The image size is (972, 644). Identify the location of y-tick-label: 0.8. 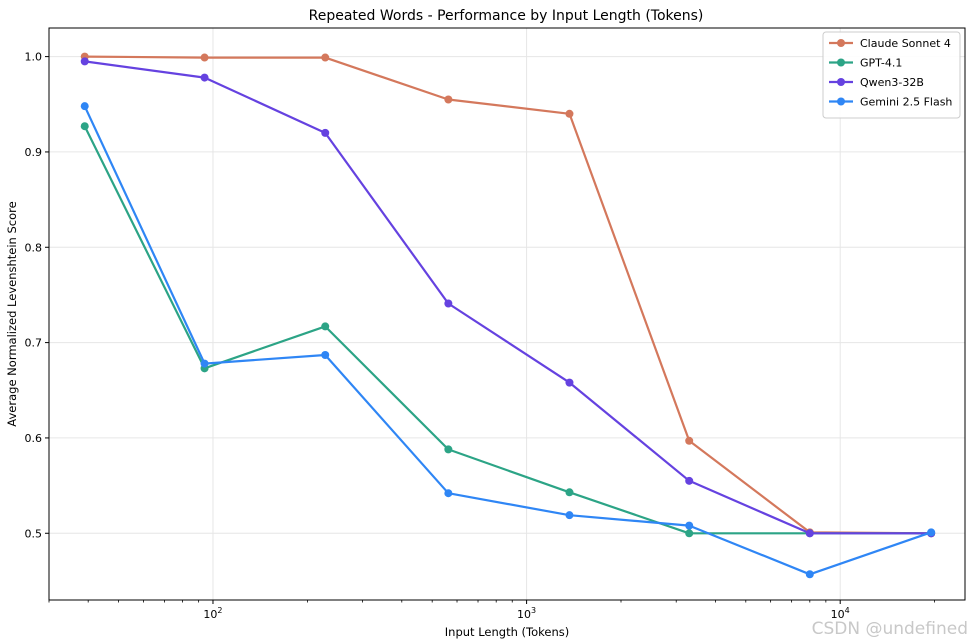
(34, 247).